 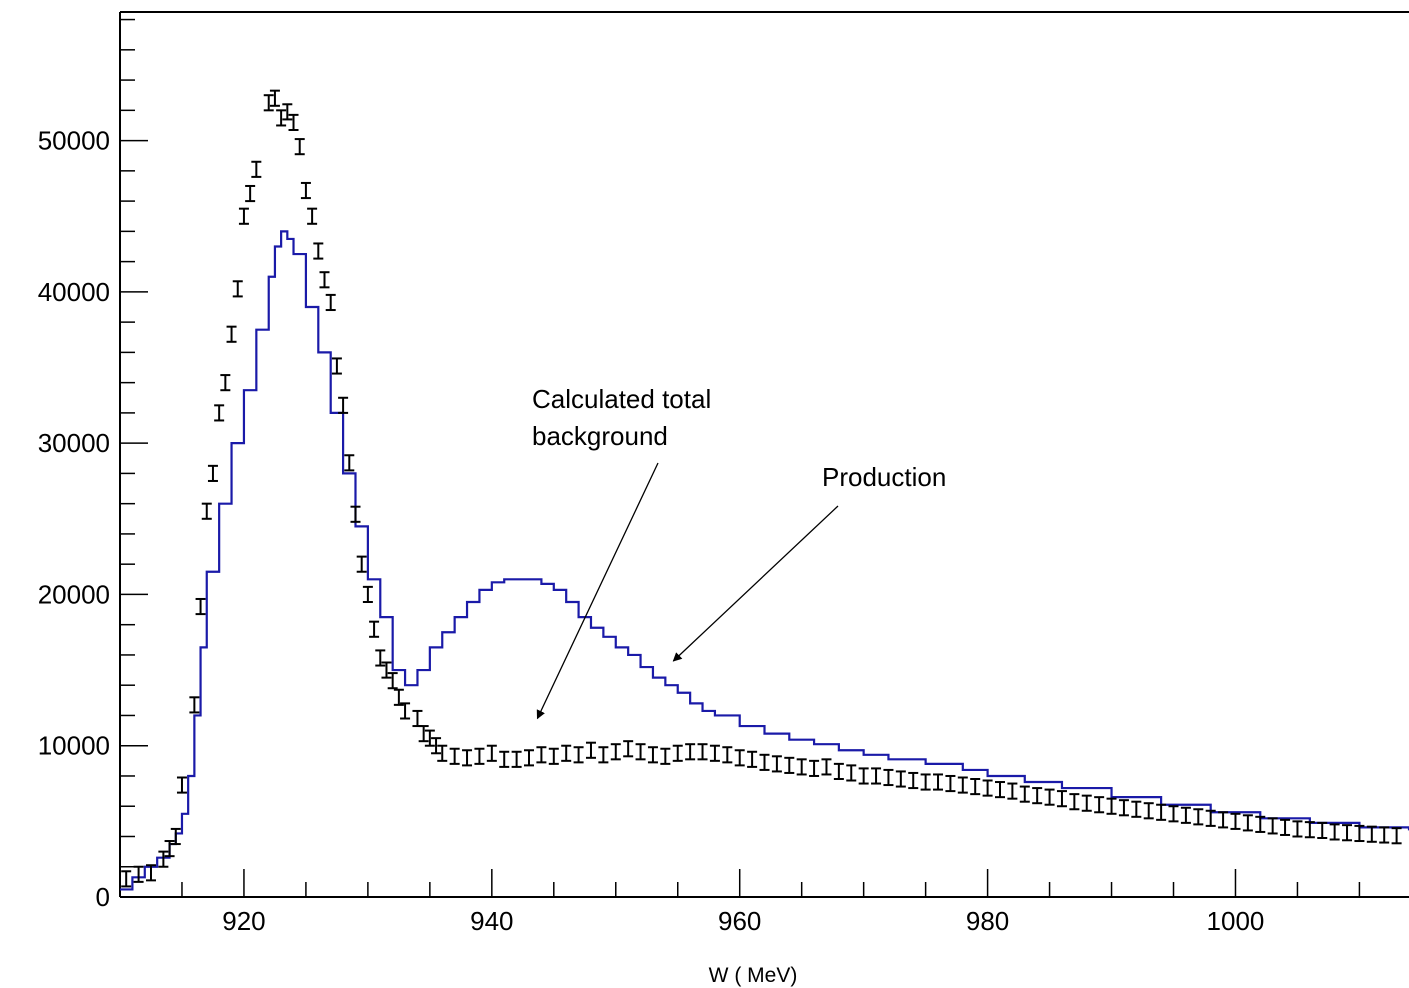 What do you see at coordinates (74, 292) in the screenshot?
I see `y-tick-label: 40000` at bounding box center [74, 292].